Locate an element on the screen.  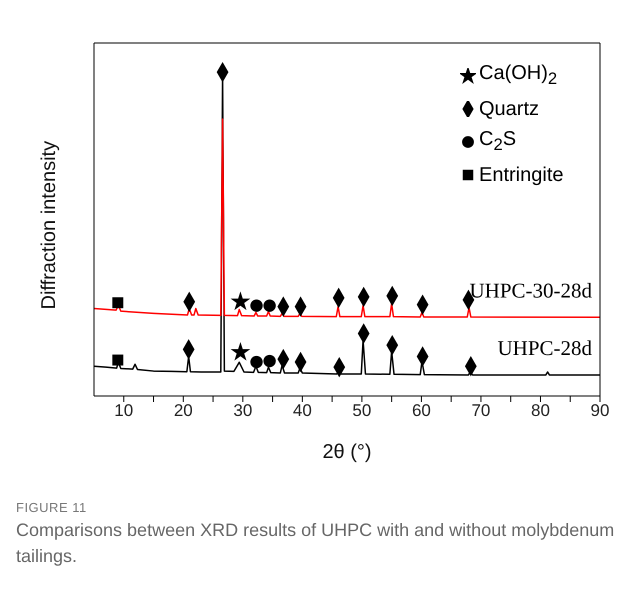
x-tick-label: 10 is located at coordinates (124, 410).